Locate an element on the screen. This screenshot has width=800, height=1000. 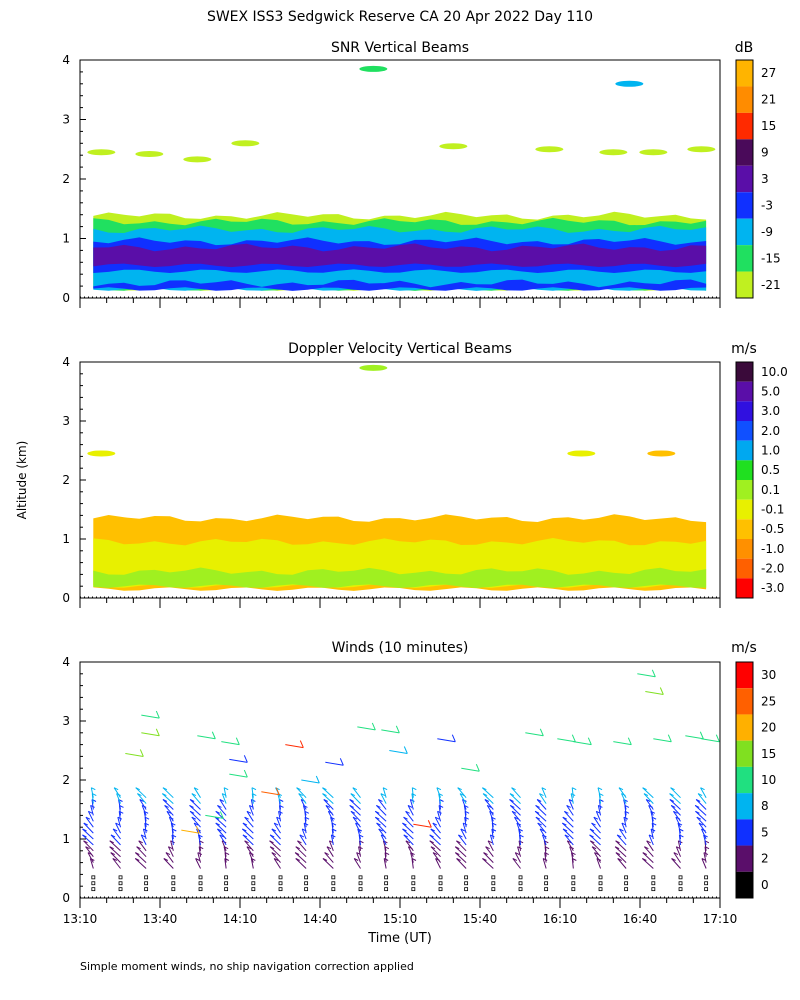
colorbar-frame is located at coordinates (744, 480).